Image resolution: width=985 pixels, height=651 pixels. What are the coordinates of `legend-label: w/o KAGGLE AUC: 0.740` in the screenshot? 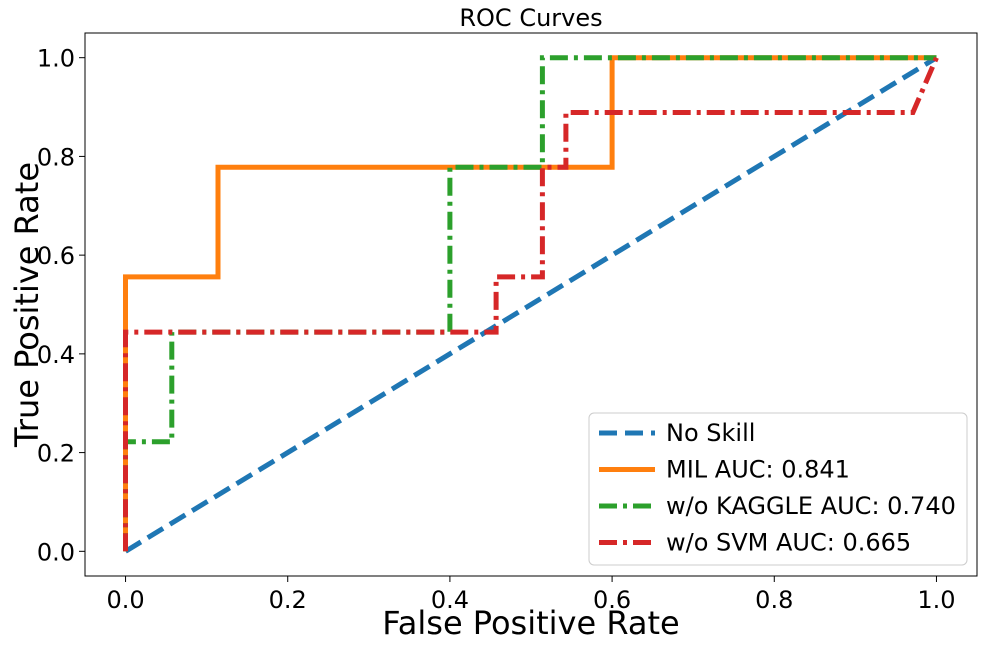 It's located at (811, 506).